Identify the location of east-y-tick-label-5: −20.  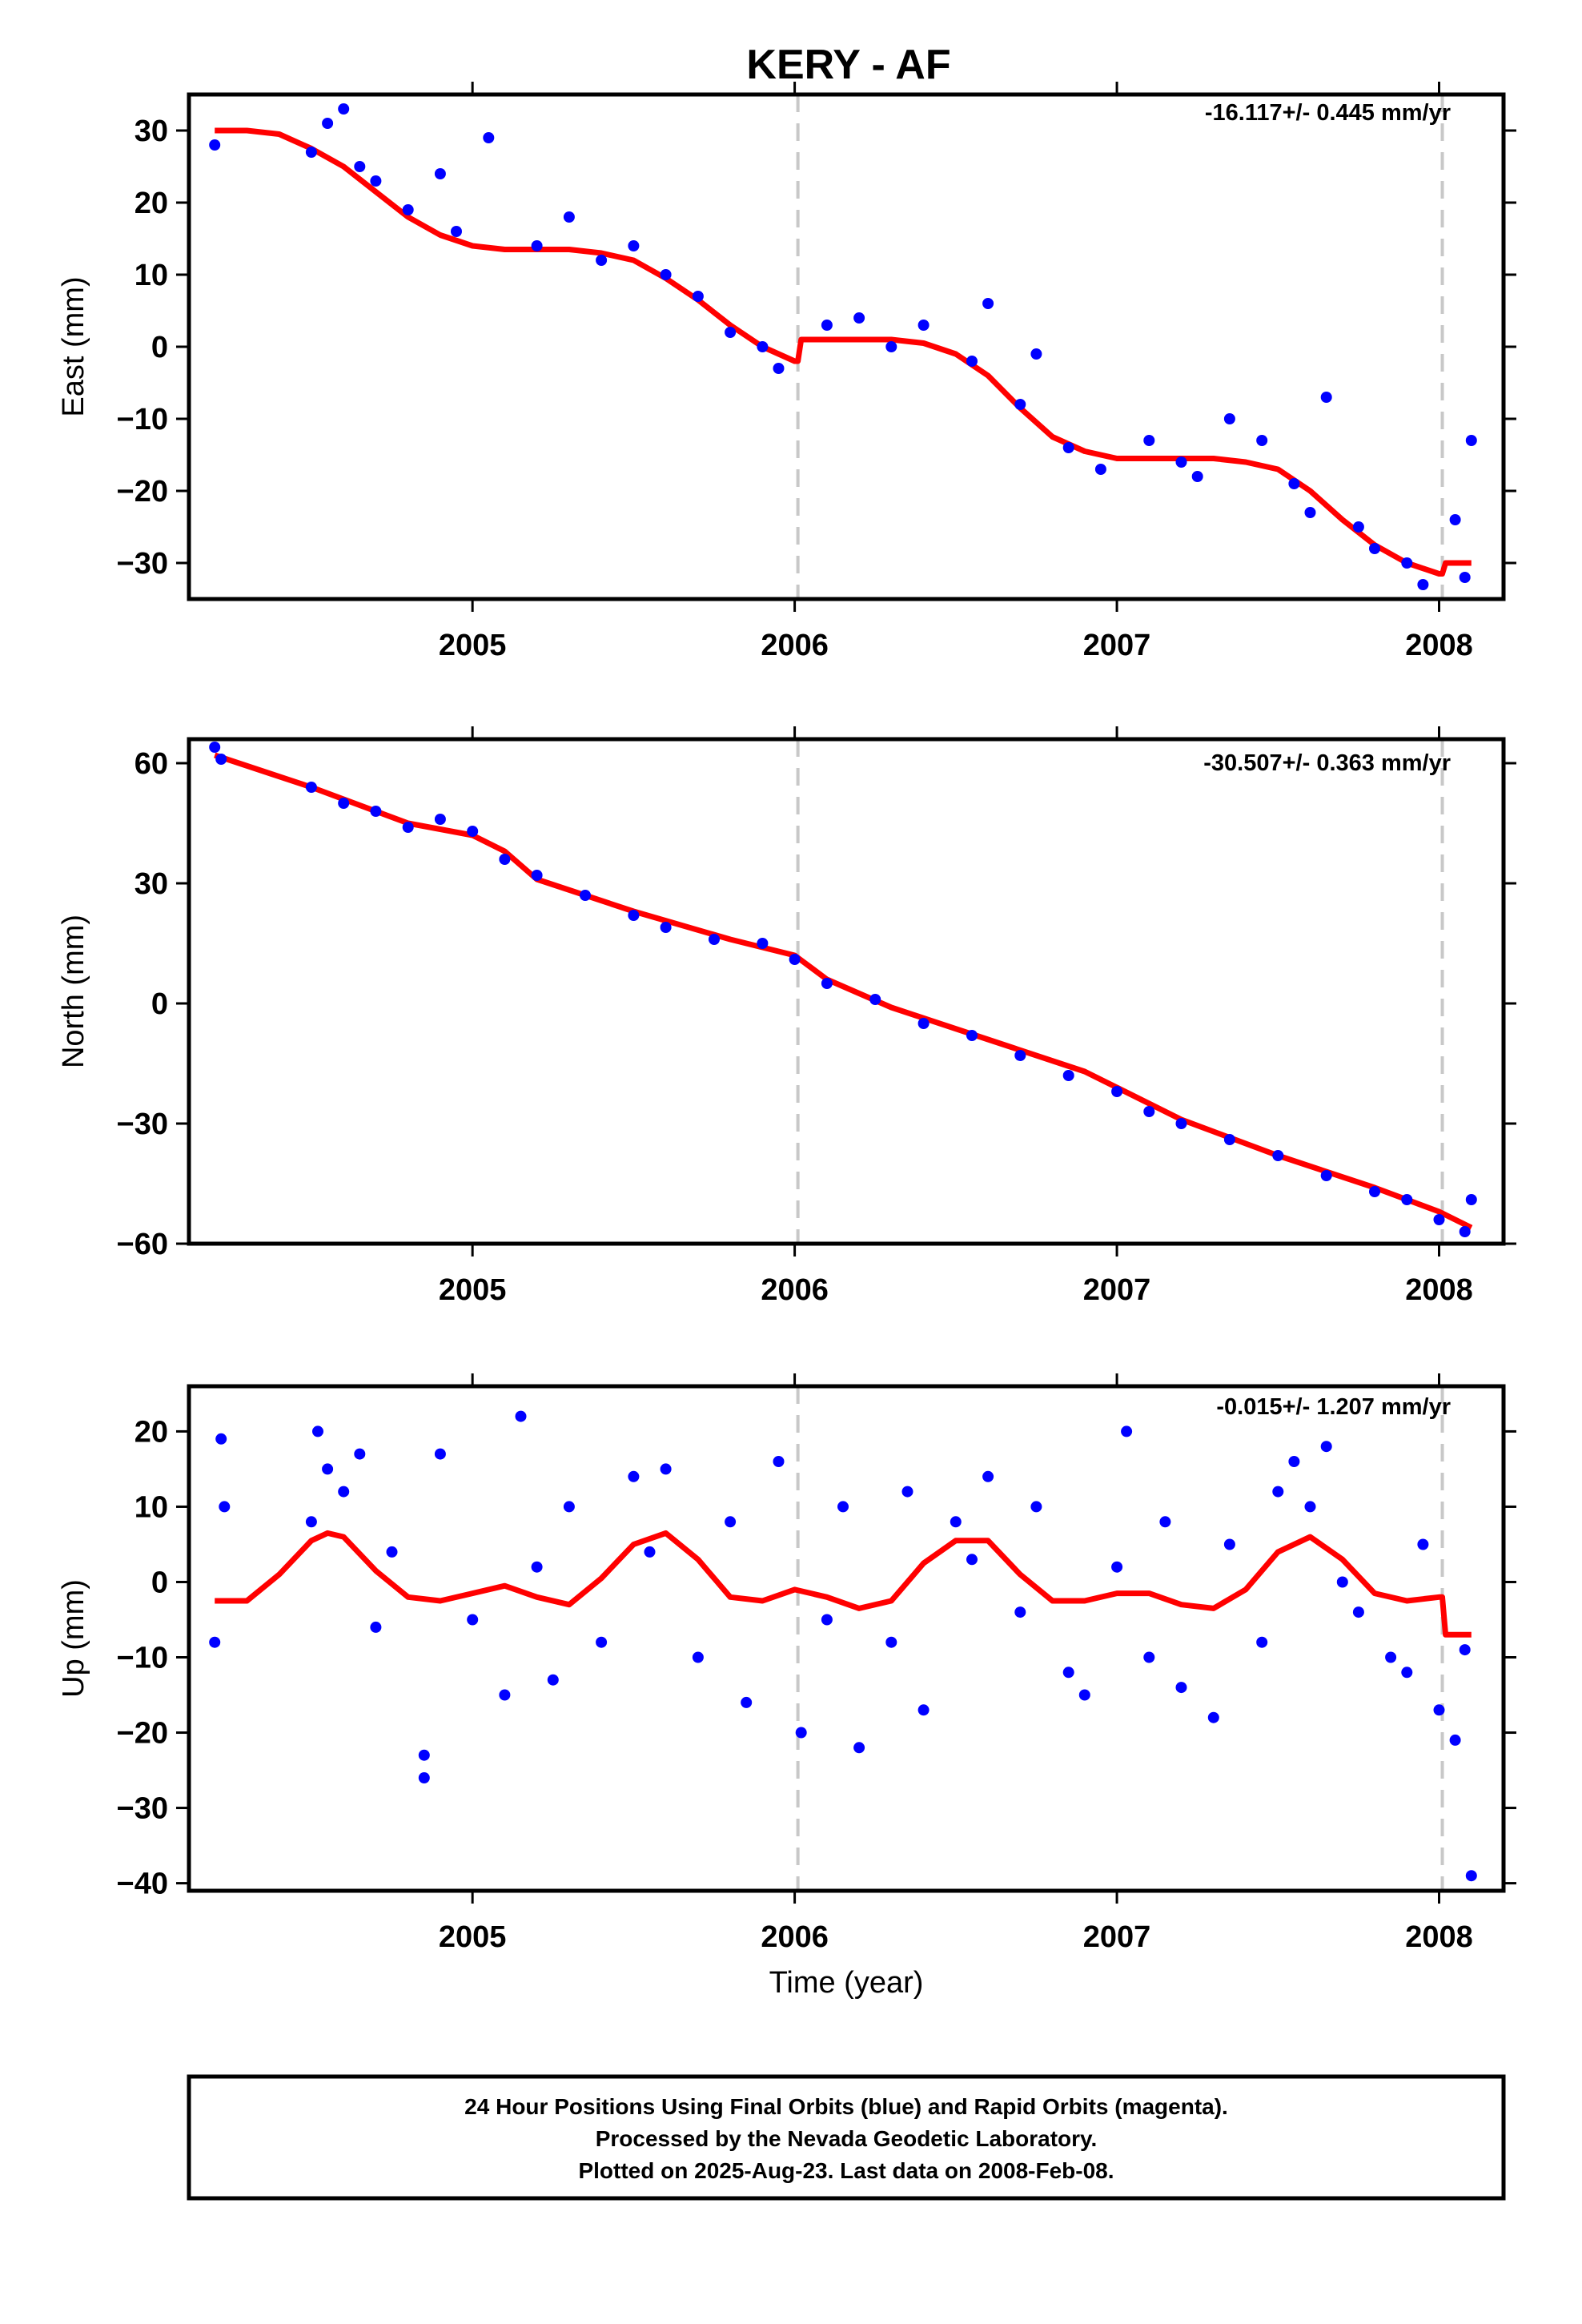
(142, 492).